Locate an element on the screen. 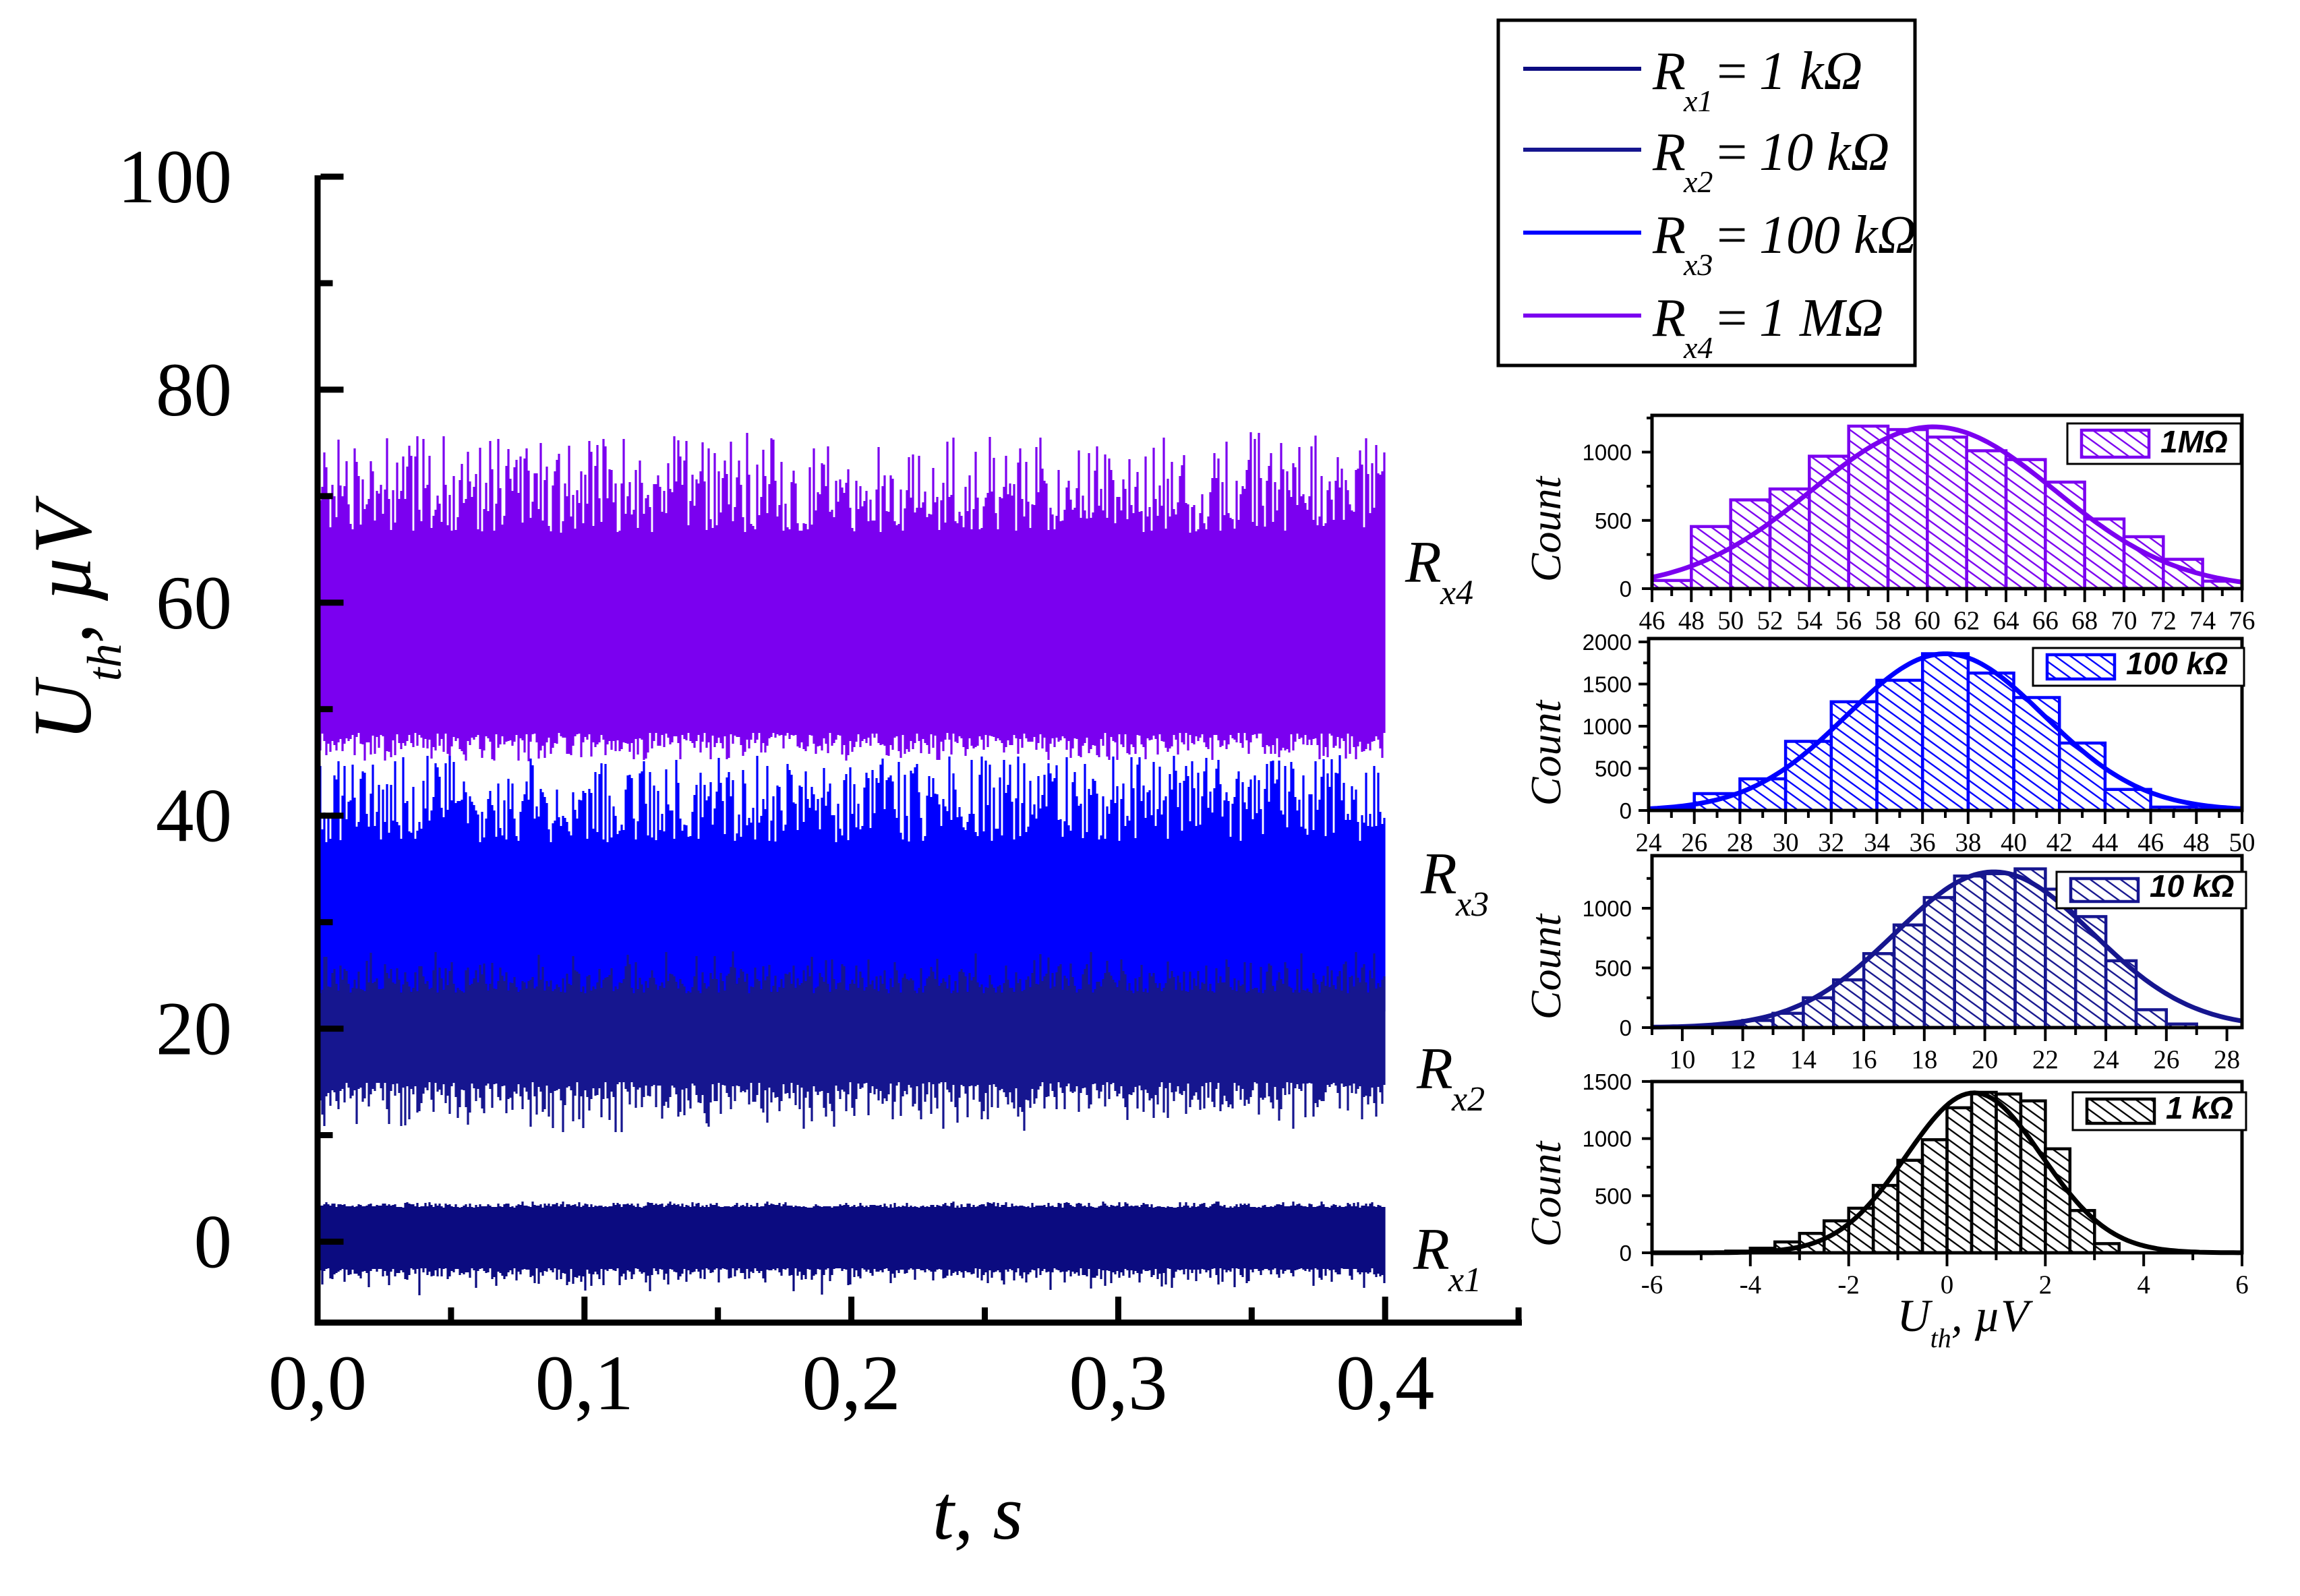  svg-text: 38 is located at coordinates (1968, 843).